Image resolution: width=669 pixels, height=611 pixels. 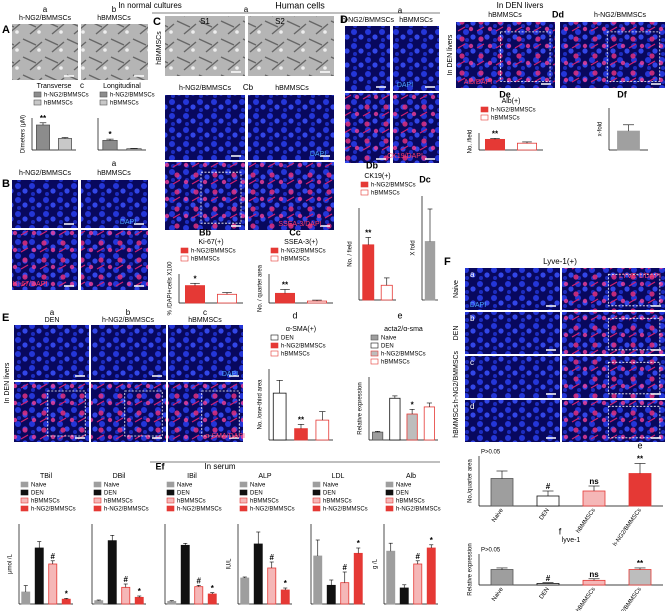 I want to click on chart-title: α-SMA(+), so click(x=301, y=329).